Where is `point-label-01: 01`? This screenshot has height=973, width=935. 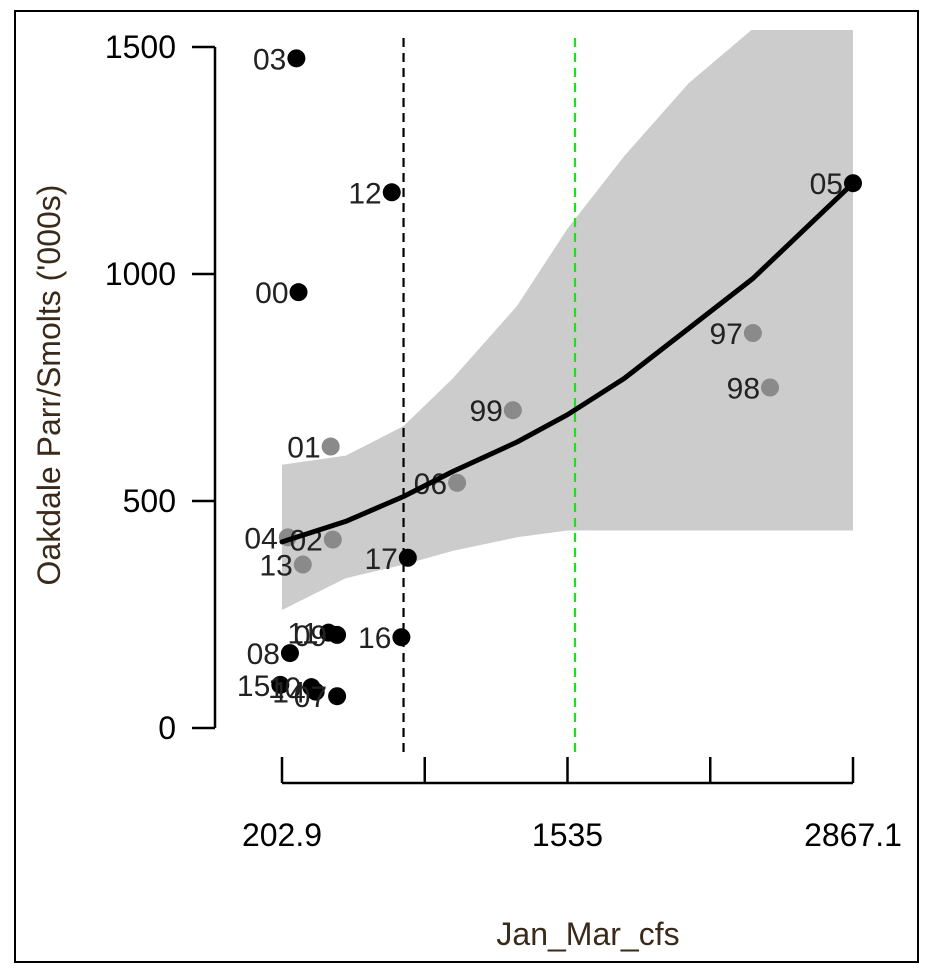 point-label-01: 01 is located at coordinates (303, 448).